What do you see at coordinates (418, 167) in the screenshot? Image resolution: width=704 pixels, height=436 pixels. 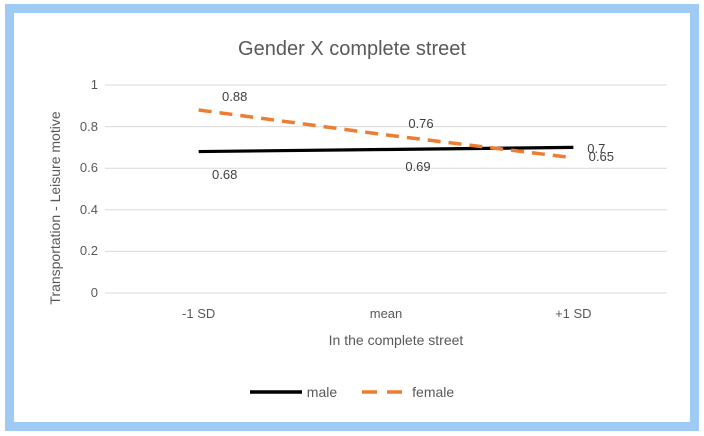 I see `data-label-male-1: 0.69` at bounding box center [418, 167].